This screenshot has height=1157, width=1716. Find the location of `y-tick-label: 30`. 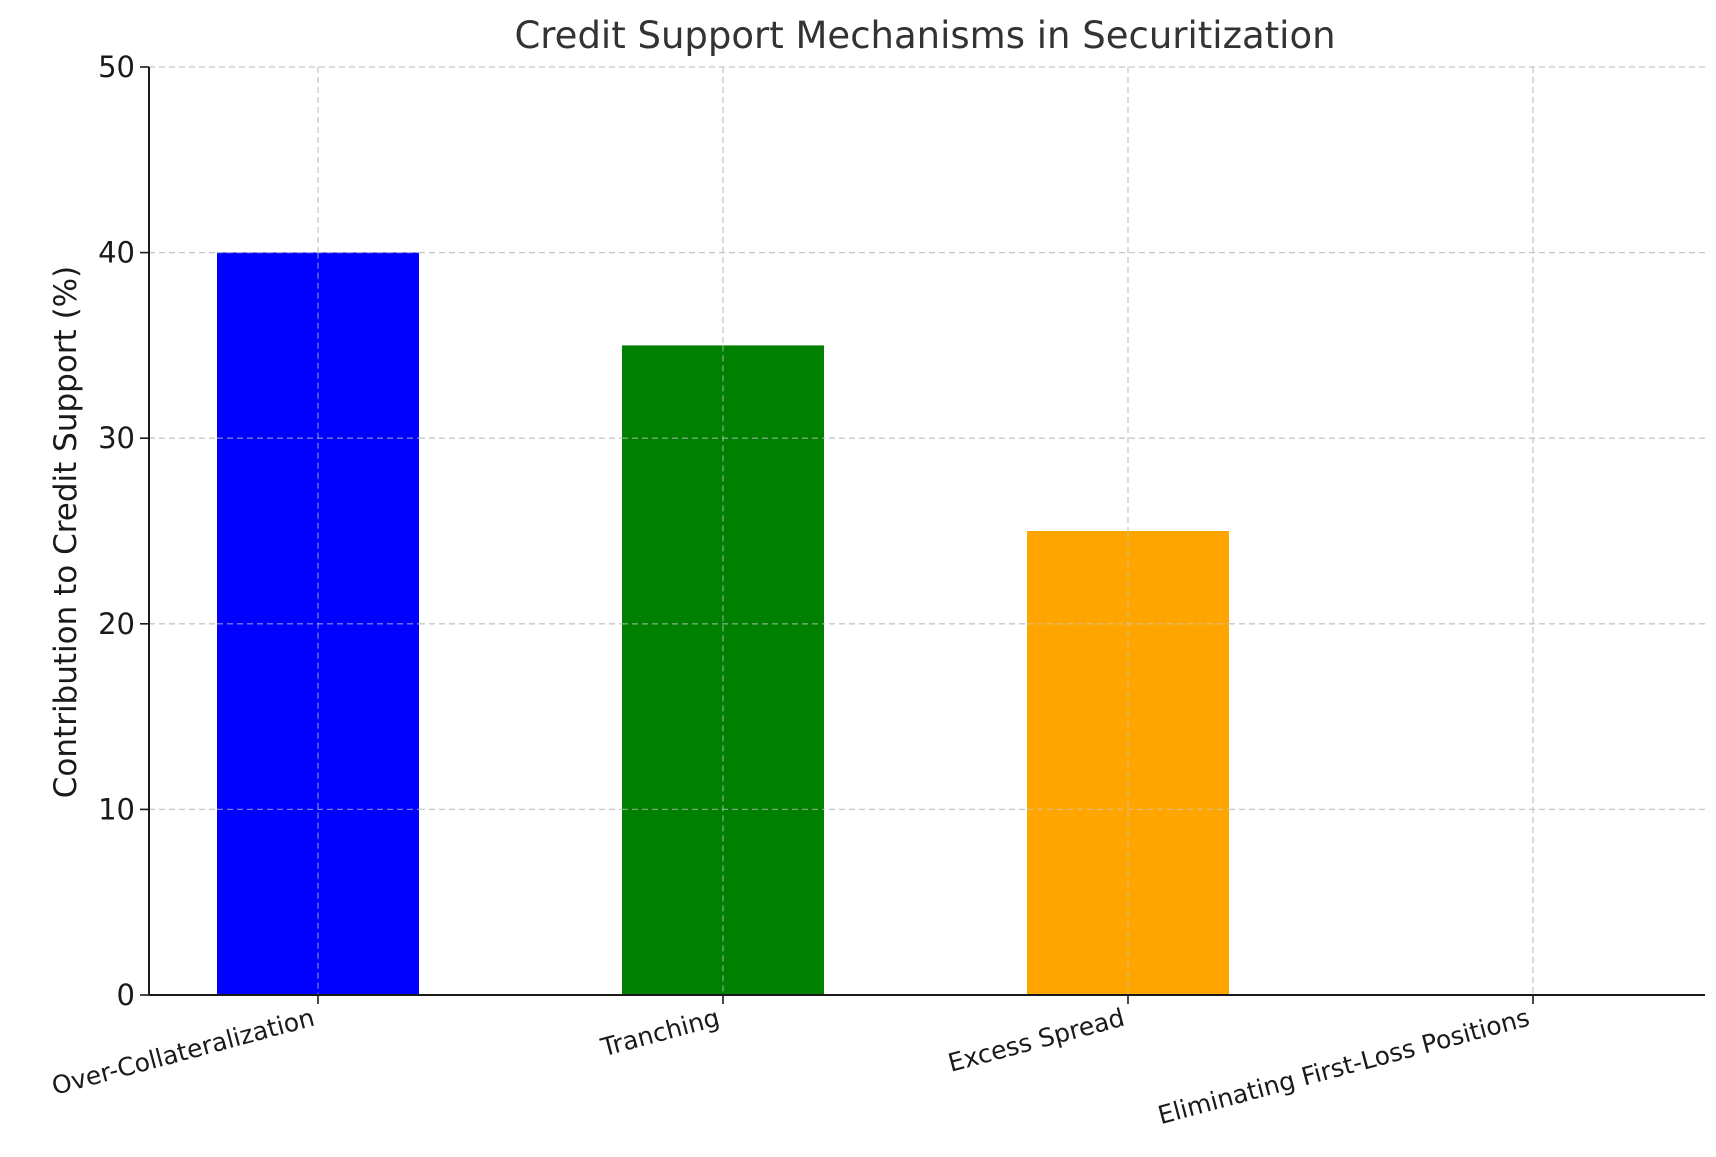

y-tick-label: 30 is located at coordinates (116, 438).